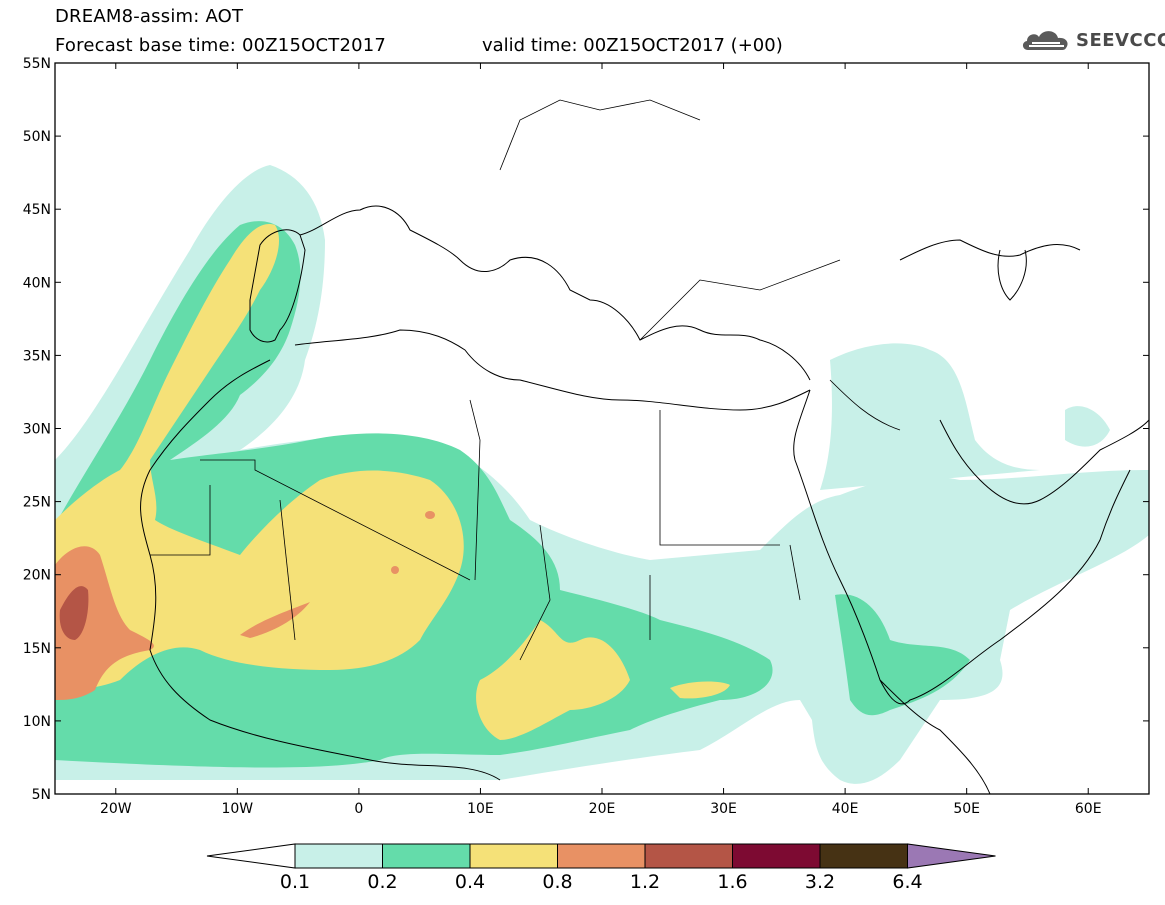 The image size is (1165, 905). Describe the element at coordinates (37, 503) in the screenshot. I see `lat-tick-label: 25N` at that location.